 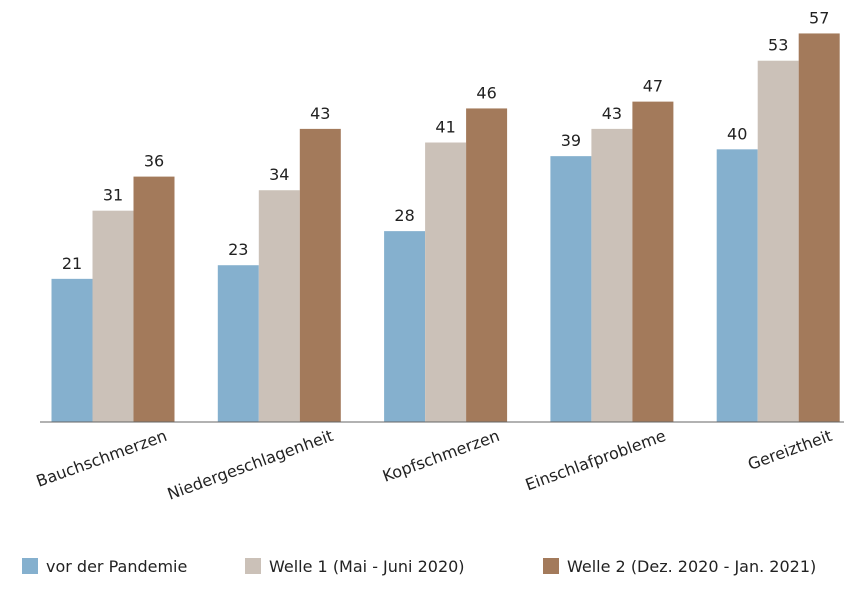 What do you see at coordinates (102, 458) in the screenshot?
I see `x-tick-label: Bauchschmerzen` at bounding box center [102, 458].